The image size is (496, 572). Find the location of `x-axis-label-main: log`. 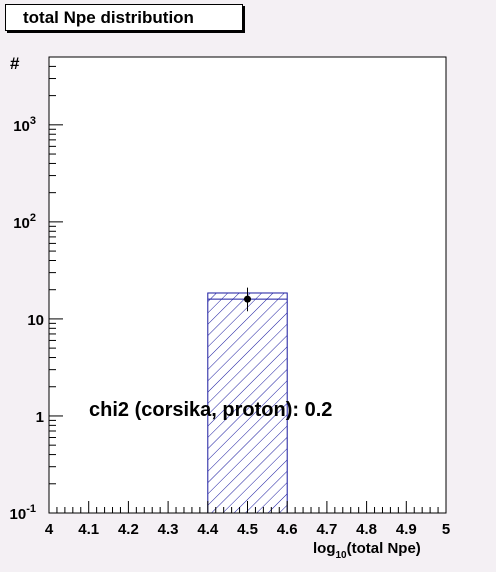

x-axis-label-main: log is located at coordinates (324, 548).